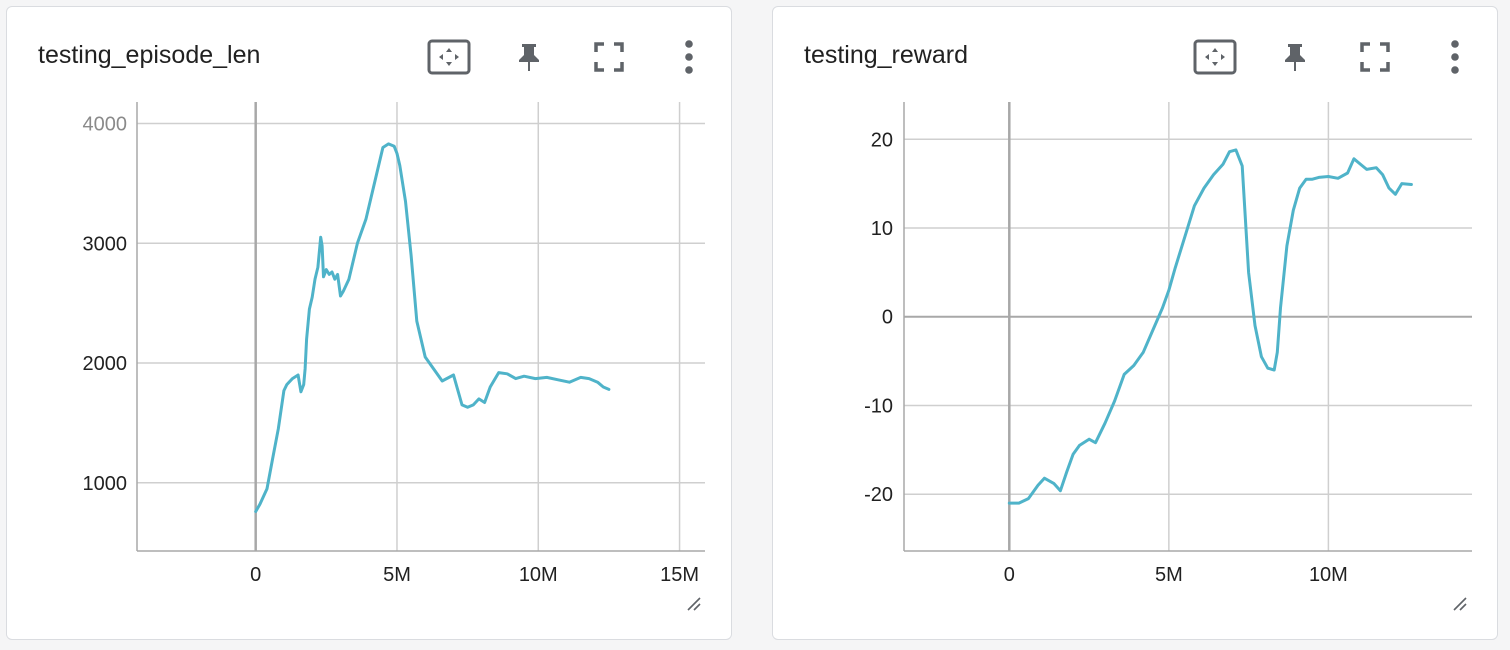 The width and height of the screenshot is (1510, 650). Describe the element at coordinates (886, 55) in the screenshot. I see `chart-title: testing_reward` at that location.